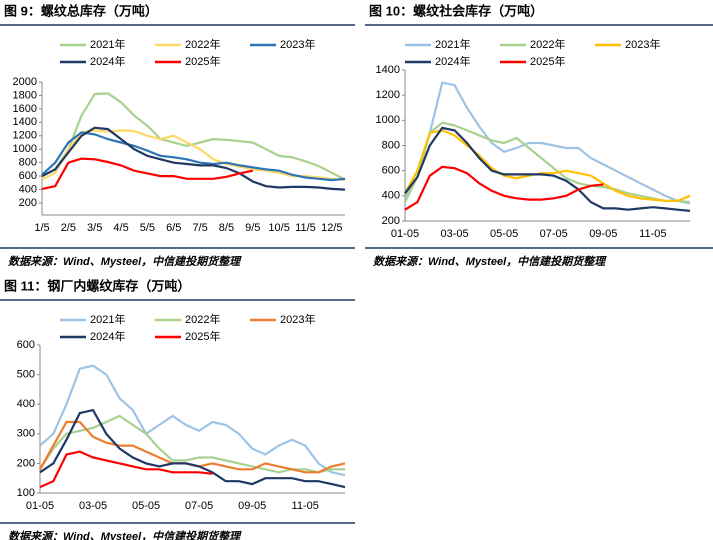 The width and height of the screenshot is (713, 540). I want to click on x-tick-label: 11/5, so click(305, 228).